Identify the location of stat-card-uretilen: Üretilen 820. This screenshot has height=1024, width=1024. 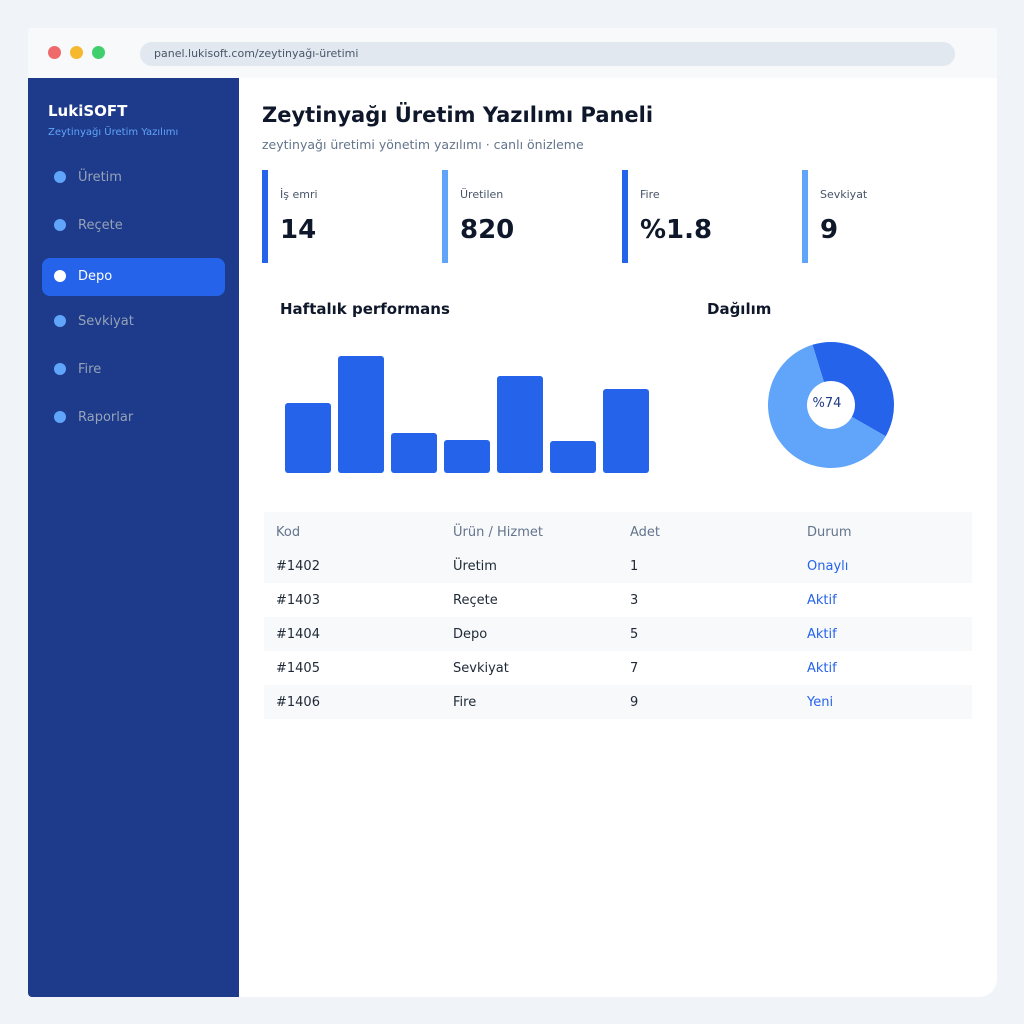
(527, 216).